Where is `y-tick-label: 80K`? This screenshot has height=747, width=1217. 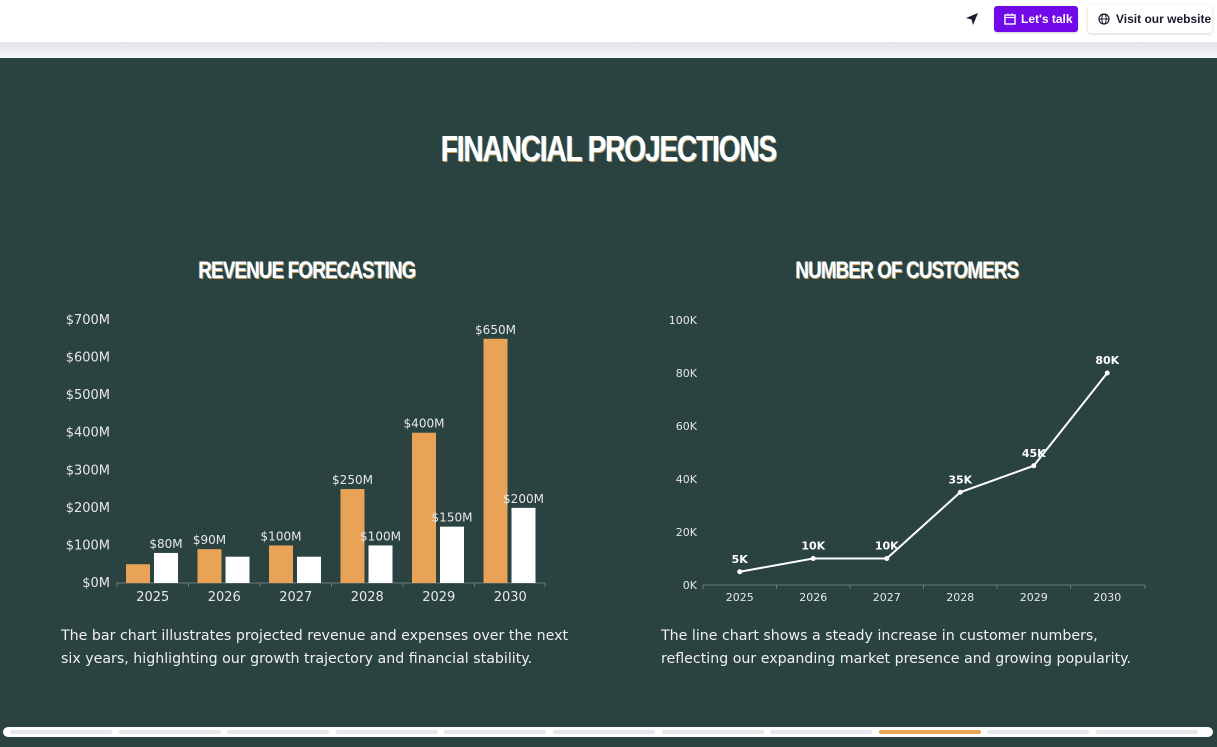 y-tick-label: 80K is located at coordinates (687, 373).